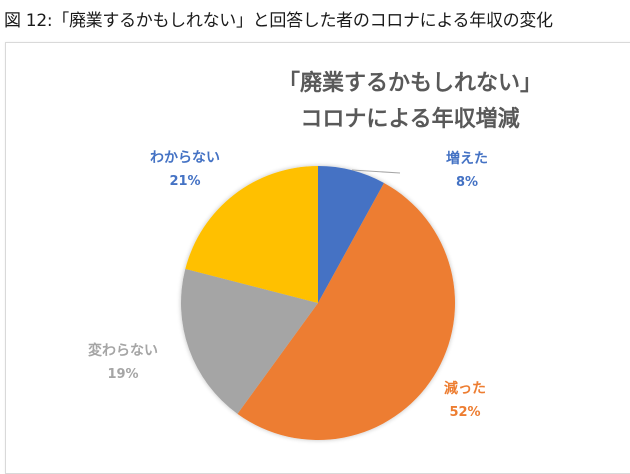  What do you see at coordinates (185, 181) in the screenshot?
I see `label-unknown-value: 21%` at bounding box center [185, 181].